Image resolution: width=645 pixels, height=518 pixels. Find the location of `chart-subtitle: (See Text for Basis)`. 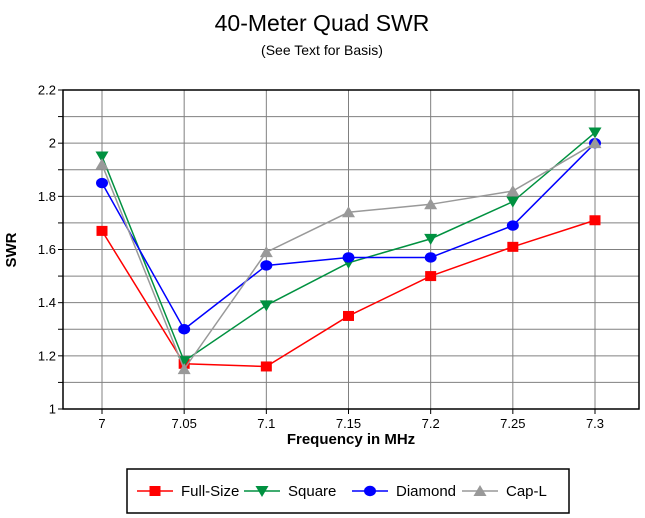

chart-subtitle: (See Text for Basis) is located at coordinates (322, 50).